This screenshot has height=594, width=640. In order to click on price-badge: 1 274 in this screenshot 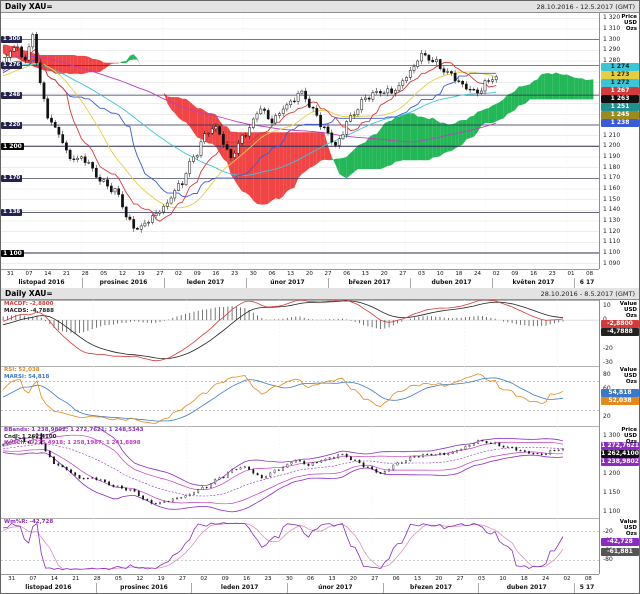, I will do `click(620, 67)`.